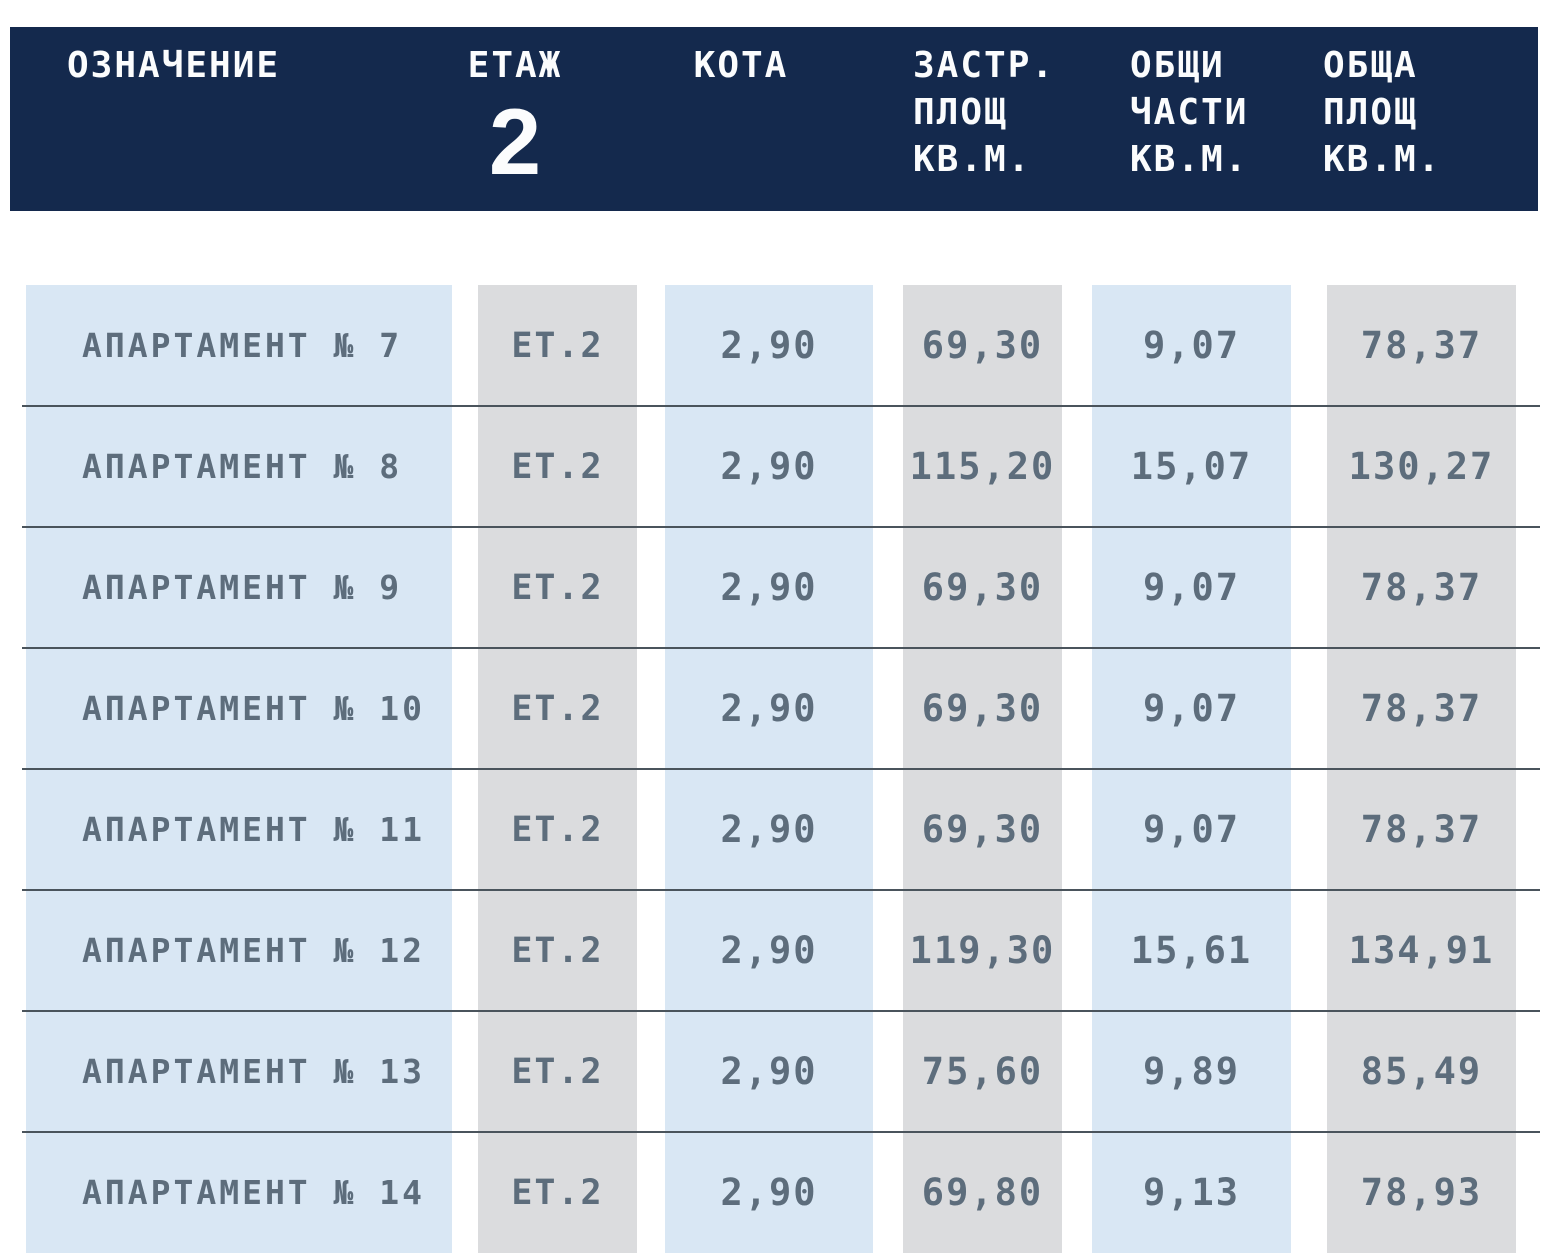  Describe the element at coordinates (982, 950) in the screenshot. I see `built-area-cell: 119,30` at that location.